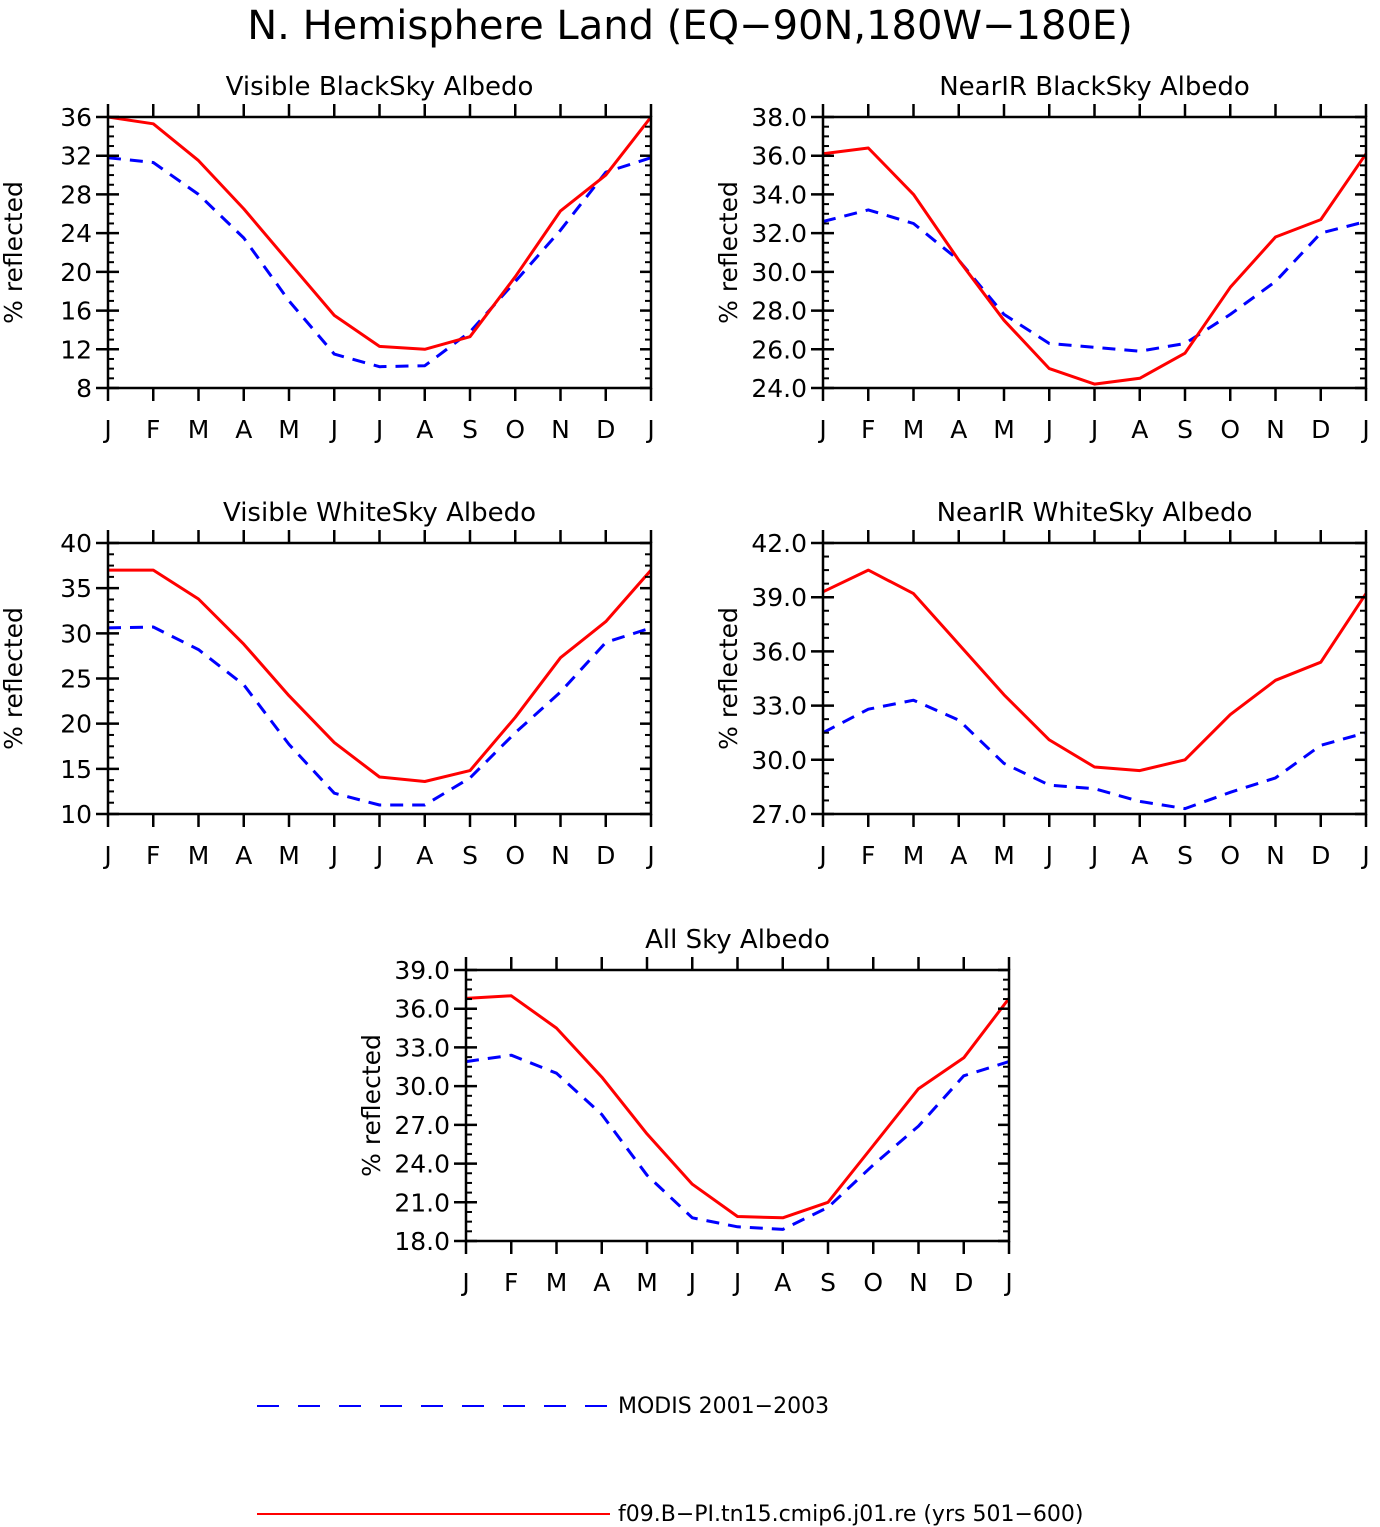 The height and width of the screenshot is (1527, 1380). I want to click on y-tick-label: 12, so click(76, 349).